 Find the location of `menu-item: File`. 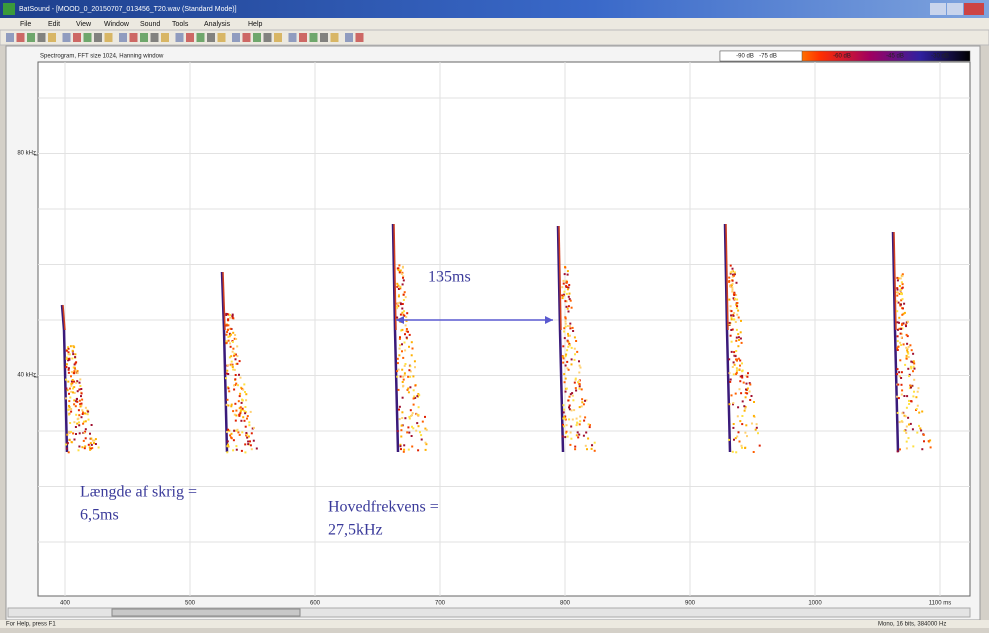

menu-item: File is located at coordinates (25, 24).